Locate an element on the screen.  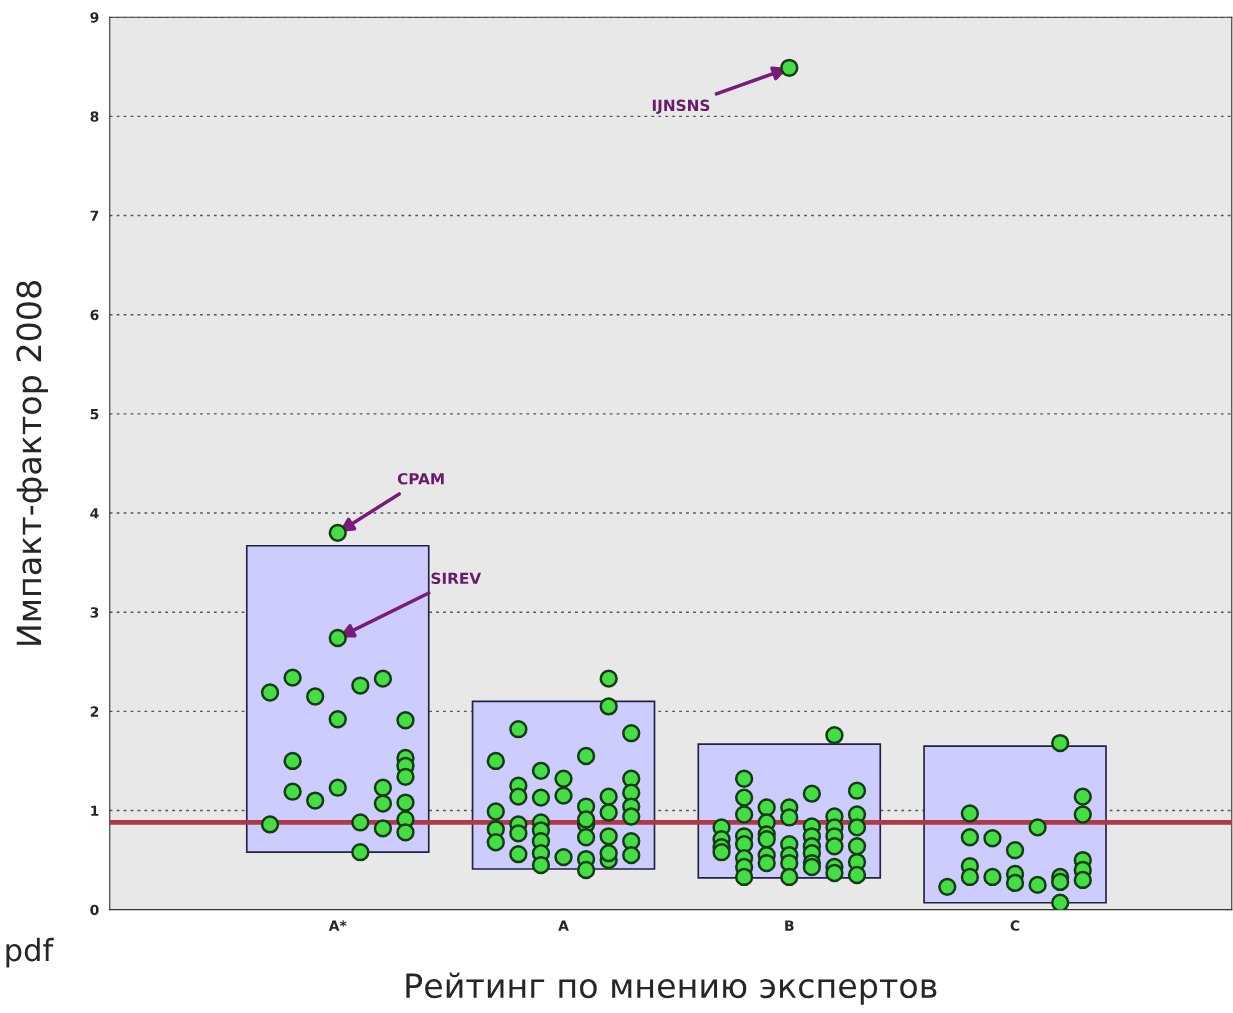
annotation: CPAM is located at coordinates (420, 478).